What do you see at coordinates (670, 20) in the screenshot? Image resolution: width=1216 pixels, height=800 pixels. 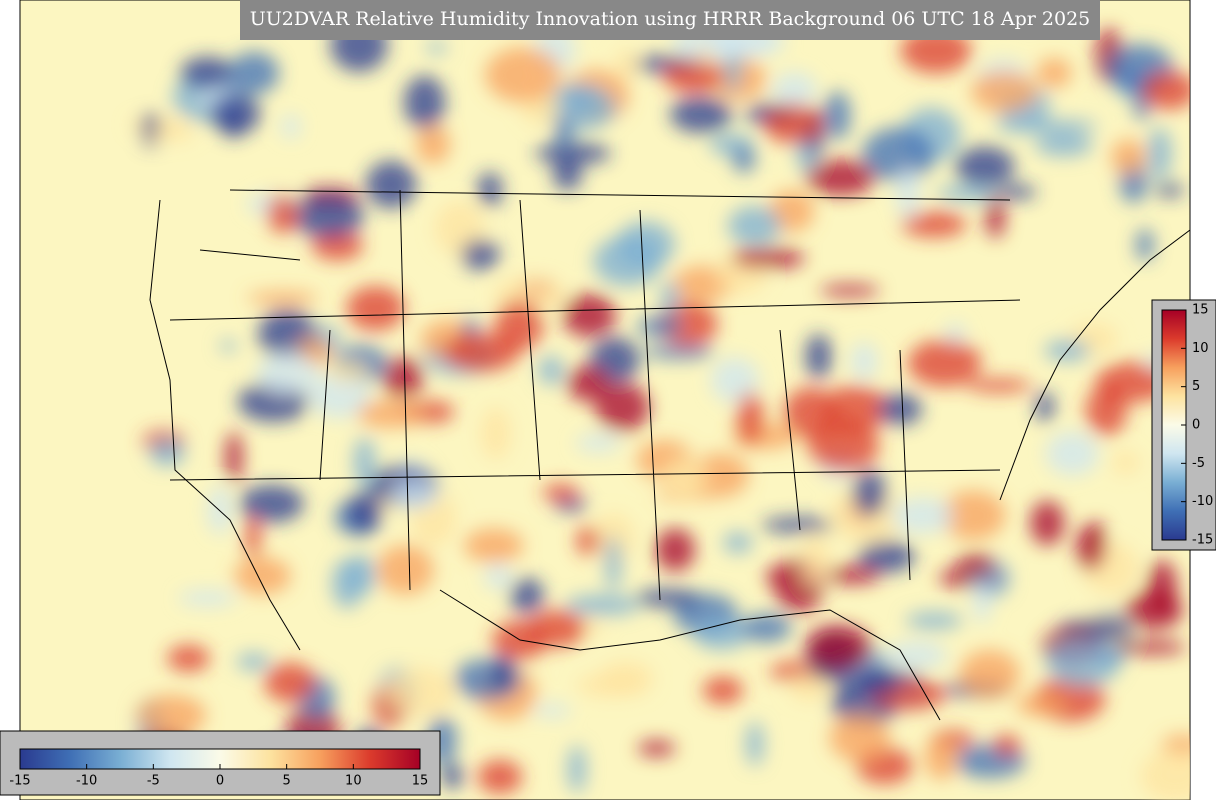 I see `title-box` at bounding box center [670, 20].